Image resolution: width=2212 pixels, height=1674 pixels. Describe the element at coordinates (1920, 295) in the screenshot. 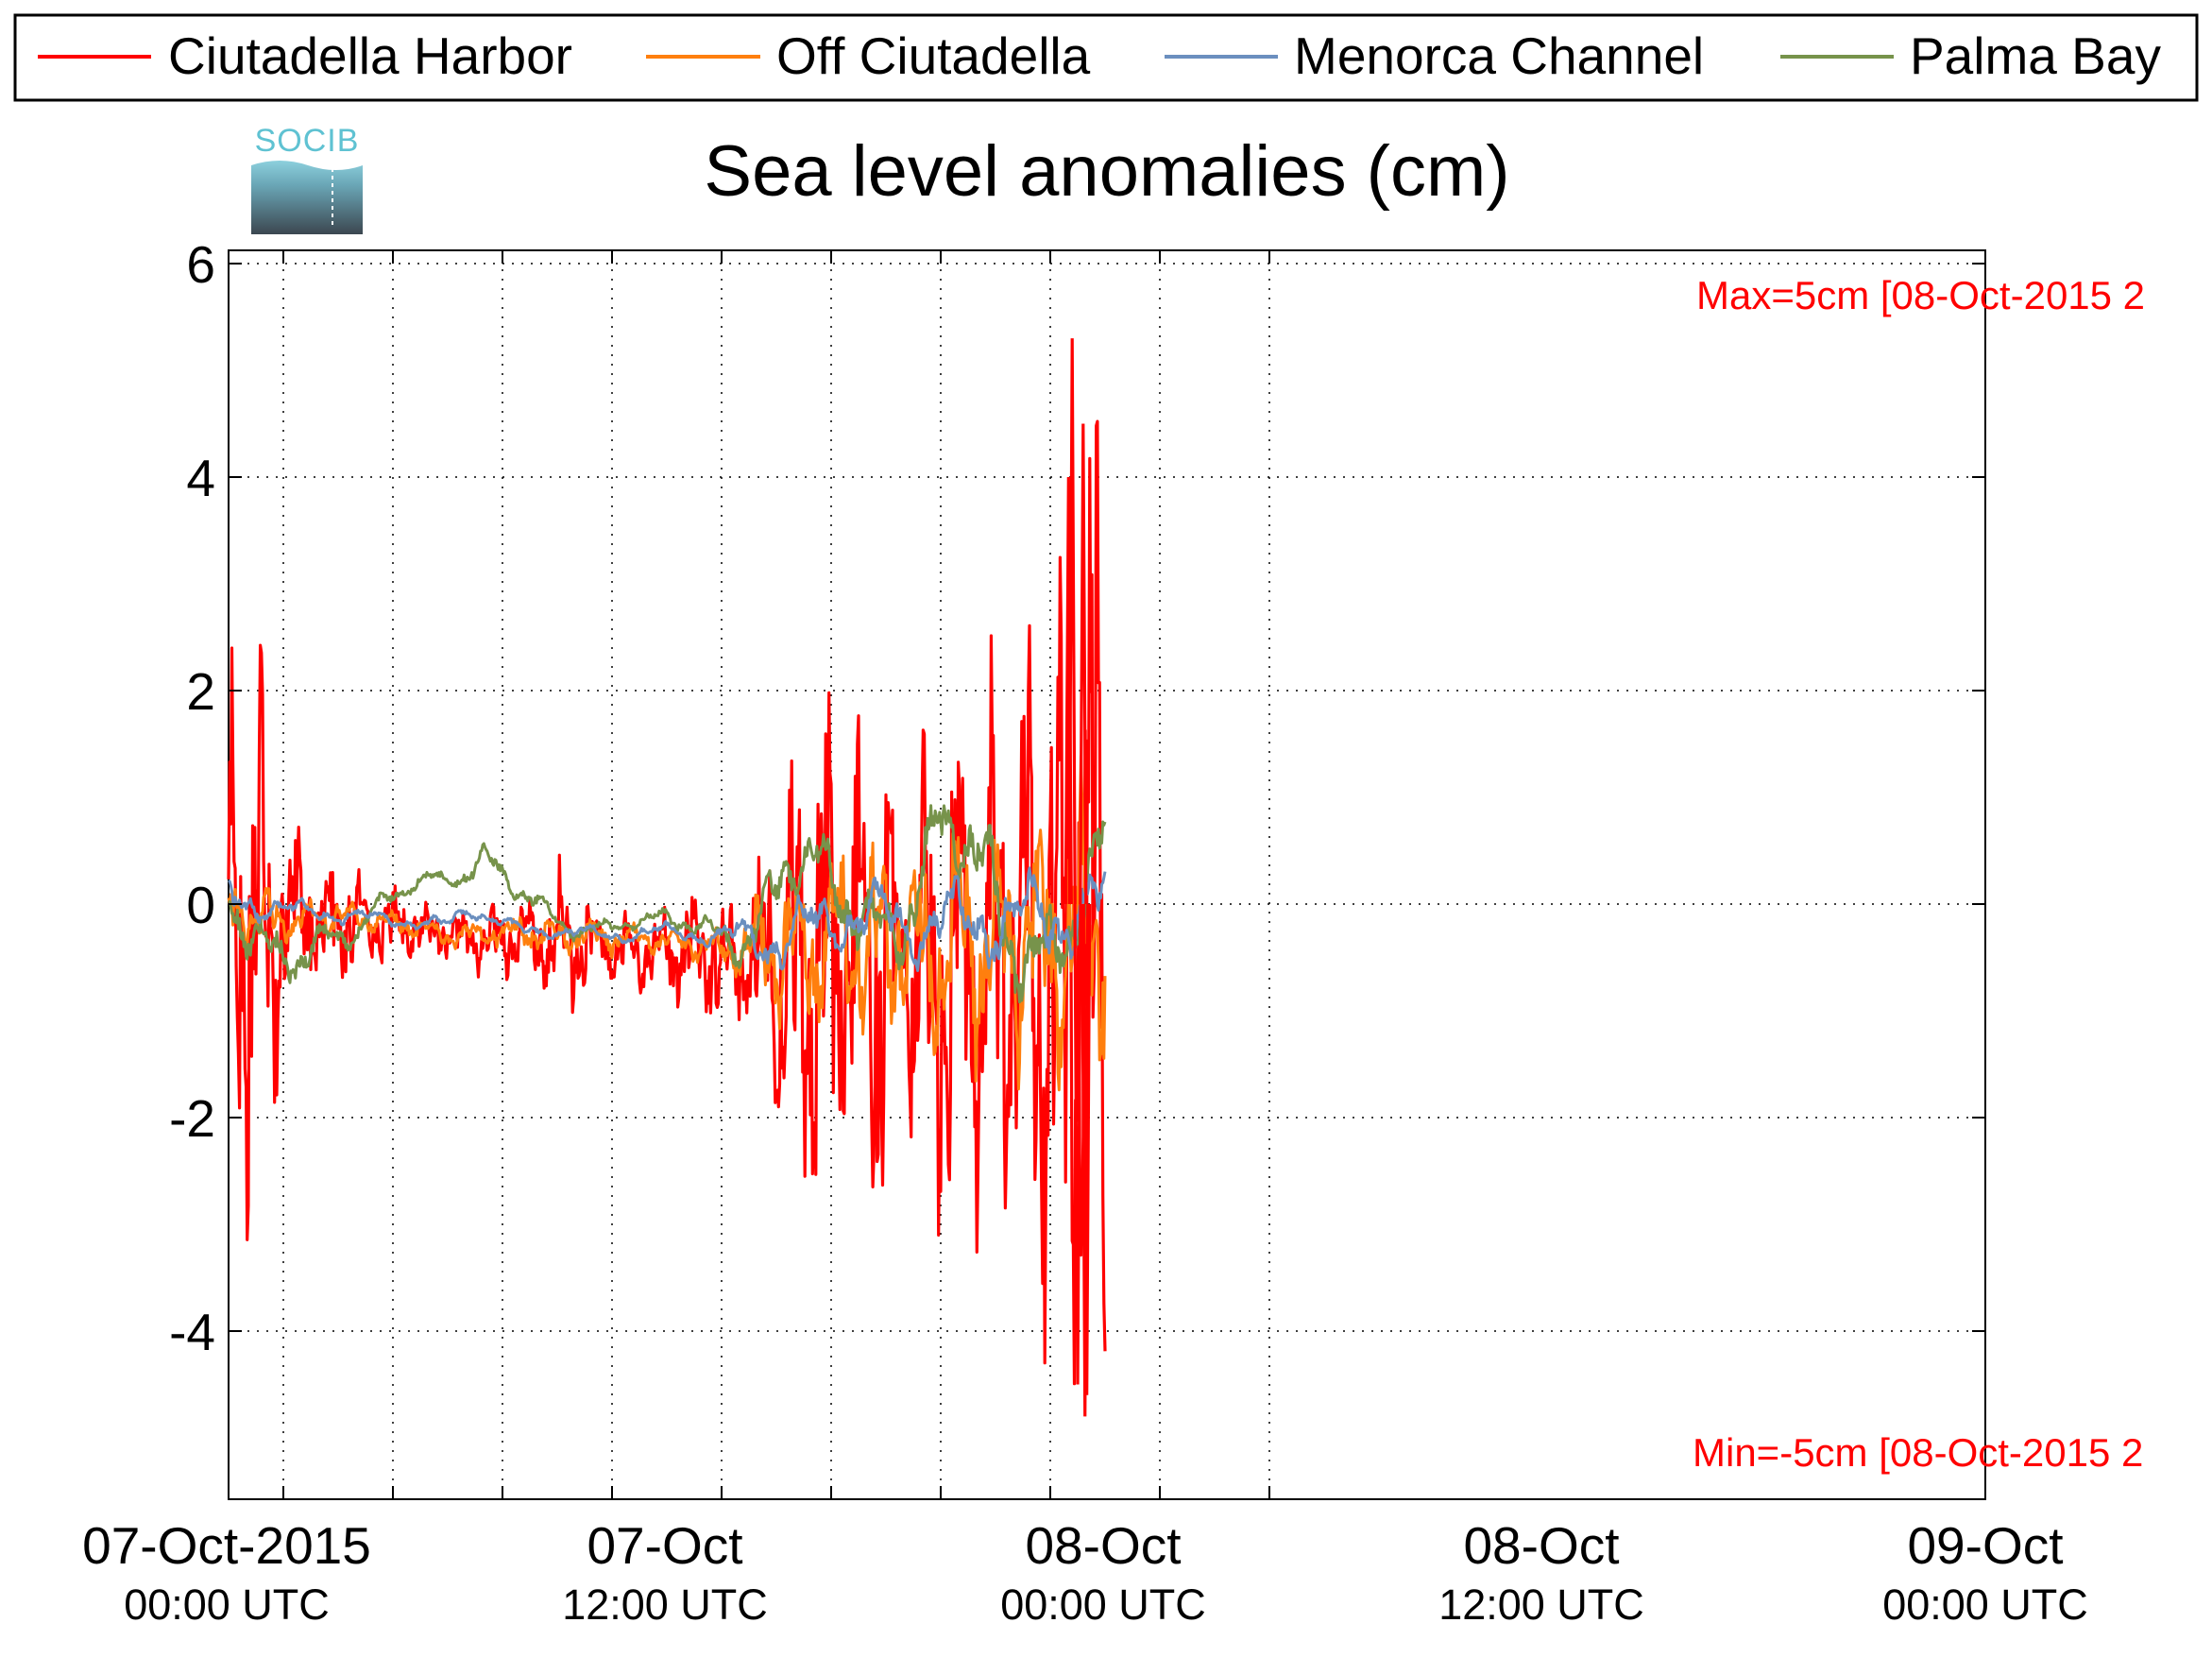

I see `max-annotation: Max=5cm [08-Oct-2015 2` at that location.